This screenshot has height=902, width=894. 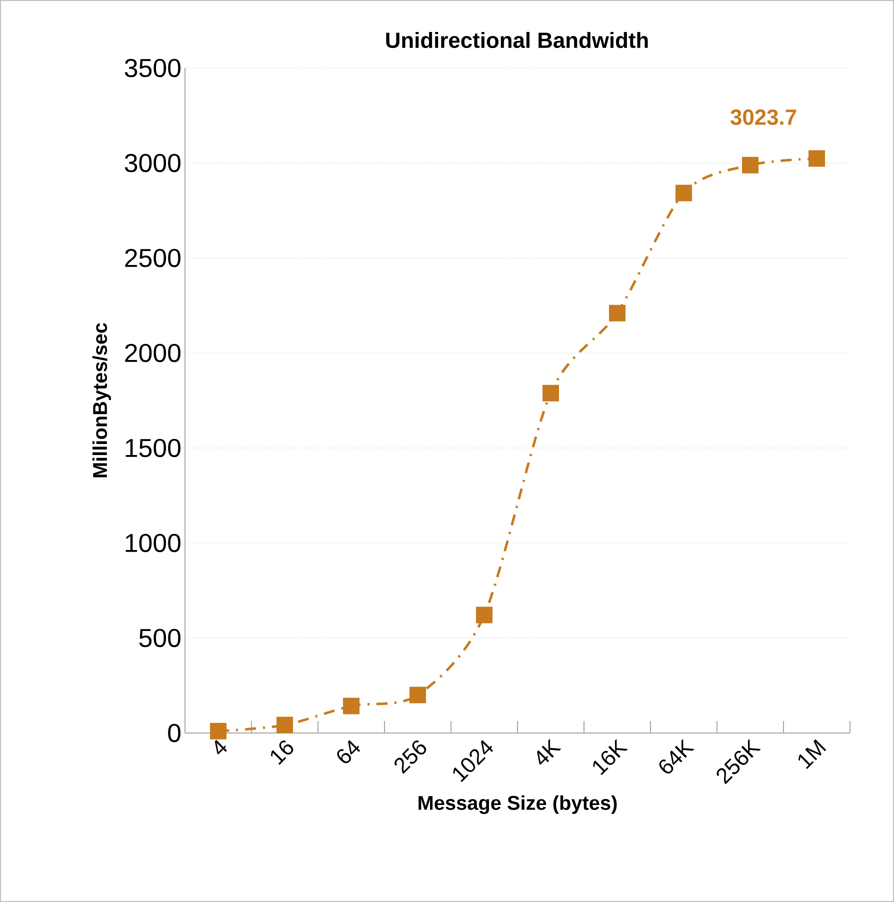 I want to click on x-tick-label: 64, so click(x=348, y=752).